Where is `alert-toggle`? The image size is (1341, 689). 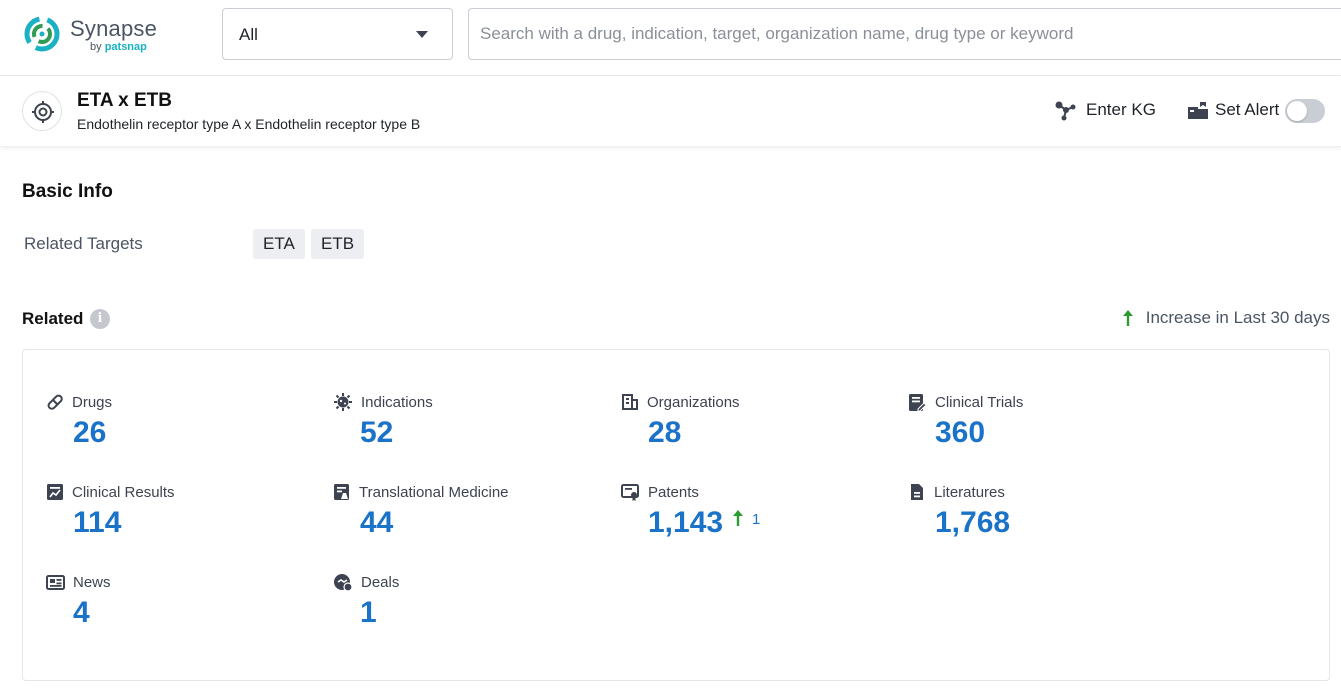 alert-toggle is located at coordinates (1305, 111).